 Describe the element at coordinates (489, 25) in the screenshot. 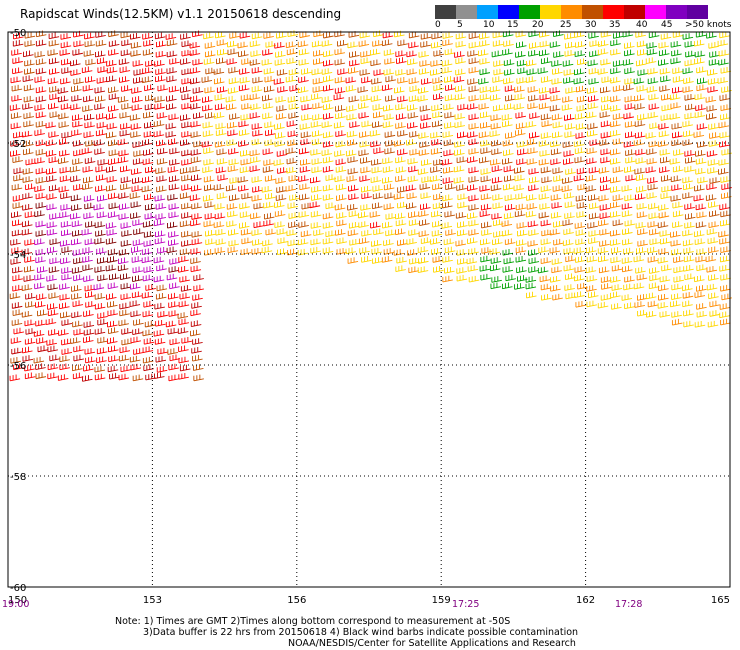

I see `color-scale-label: 10` at that location.